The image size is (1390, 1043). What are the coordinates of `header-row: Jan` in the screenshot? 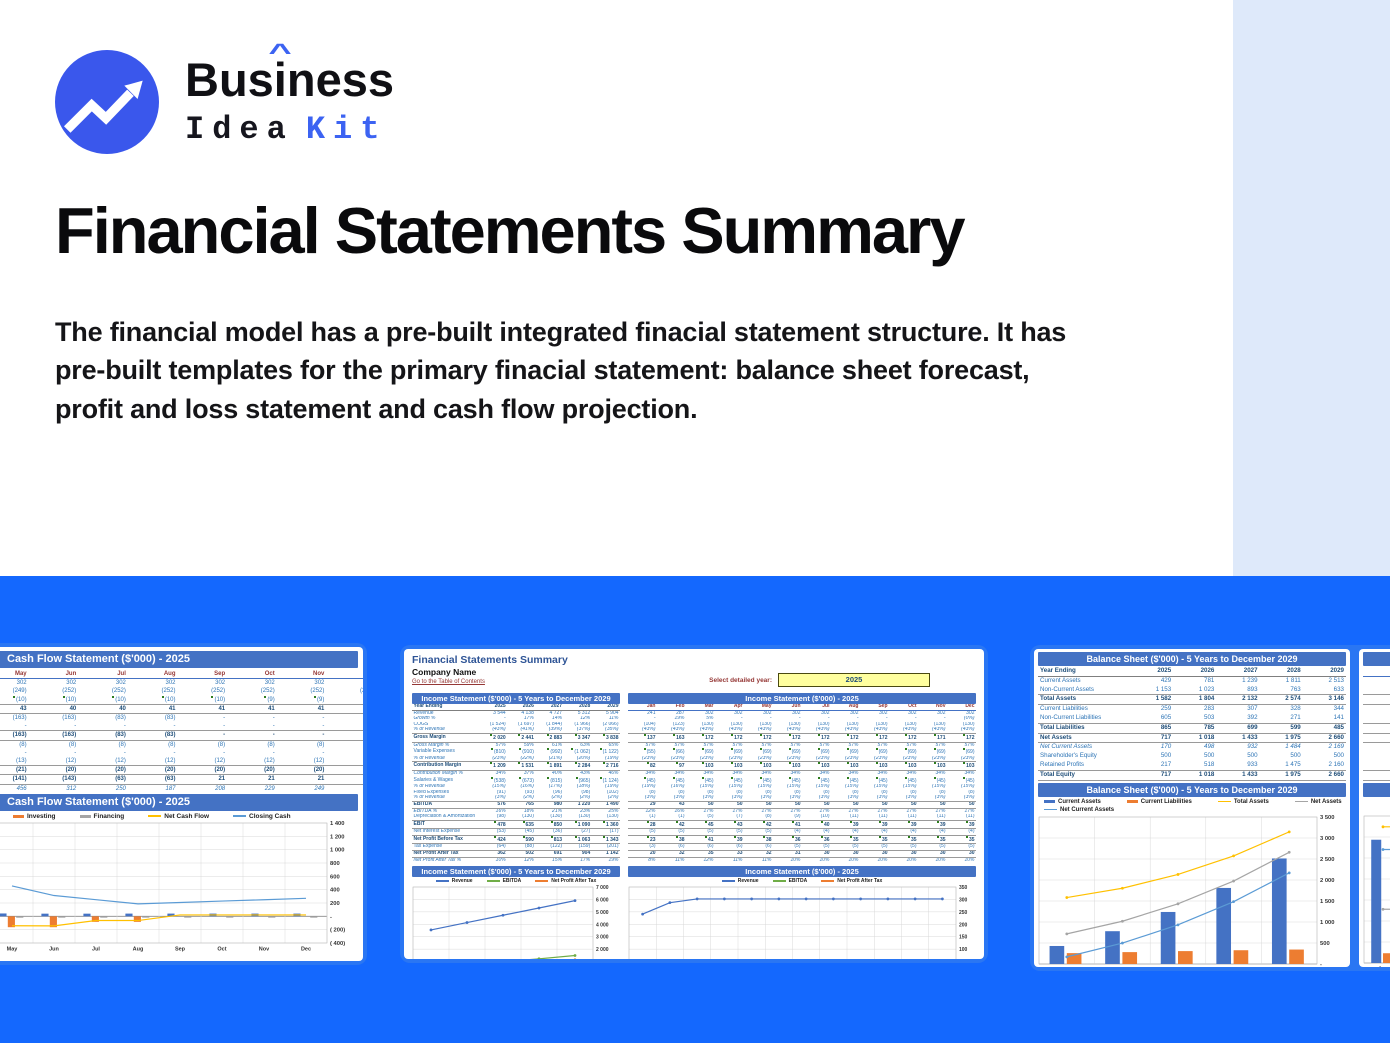 It's located at (1376, 672).